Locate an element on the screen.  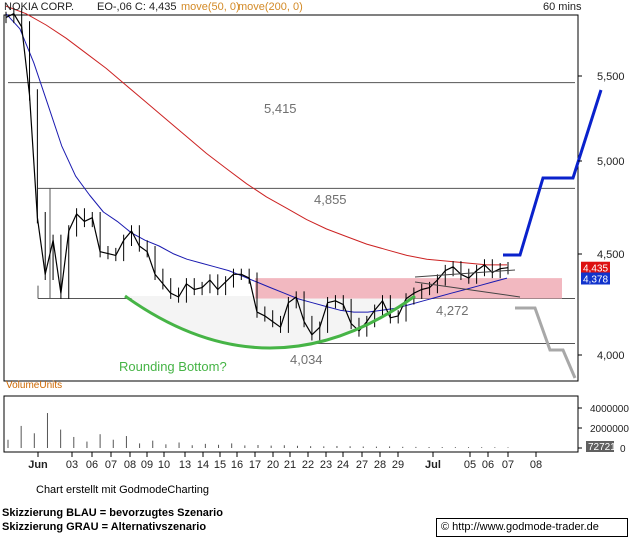
x-tick-label: 21 is located at coordinates (290, 465).